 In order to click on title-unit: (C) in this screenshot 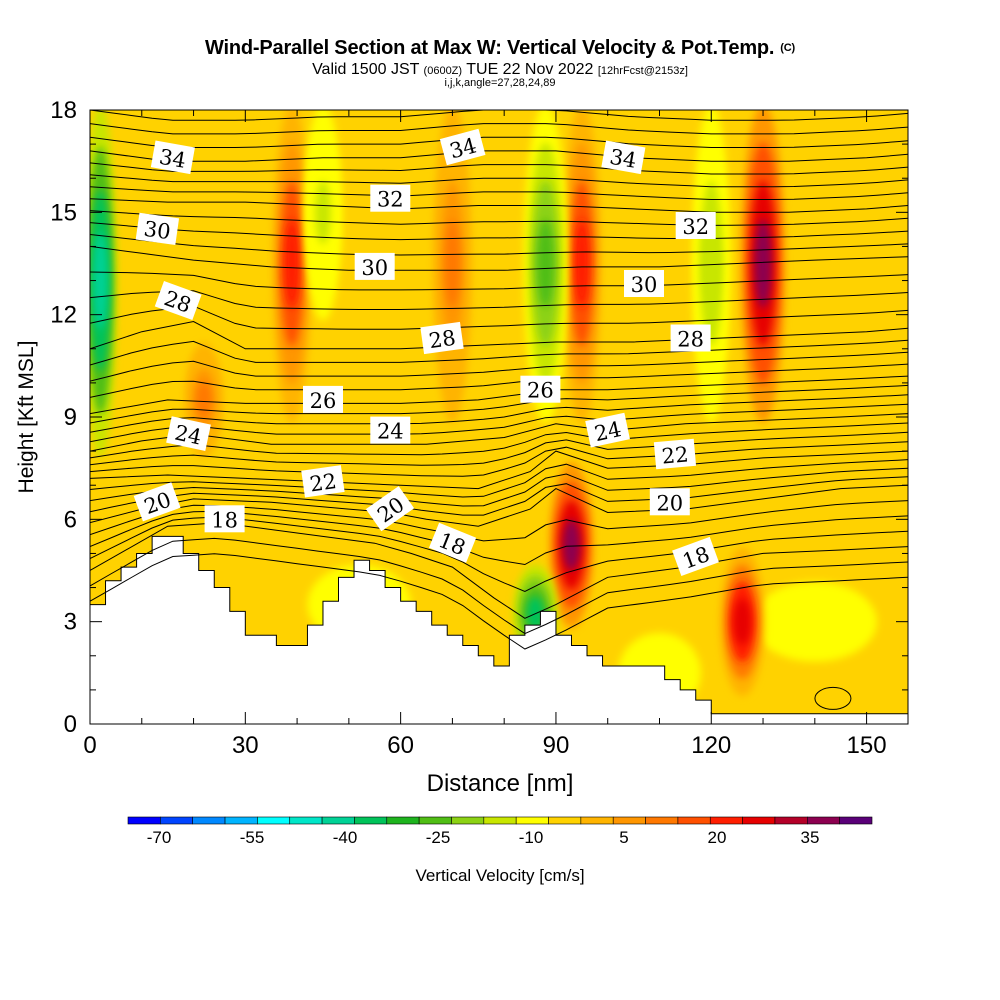, I will do `click(787, 48)`.